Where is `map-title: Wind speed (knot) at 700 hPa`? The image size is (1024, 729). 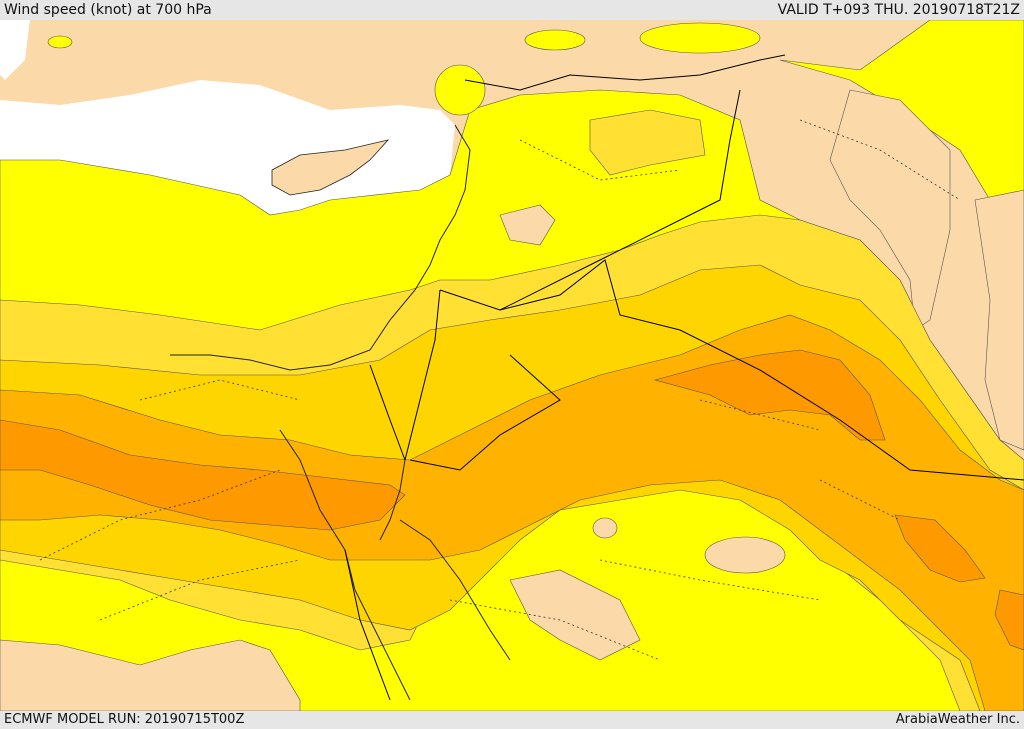
map-title: Wind speed (knot) at 700 hPa is located at coordinates (108, 10).